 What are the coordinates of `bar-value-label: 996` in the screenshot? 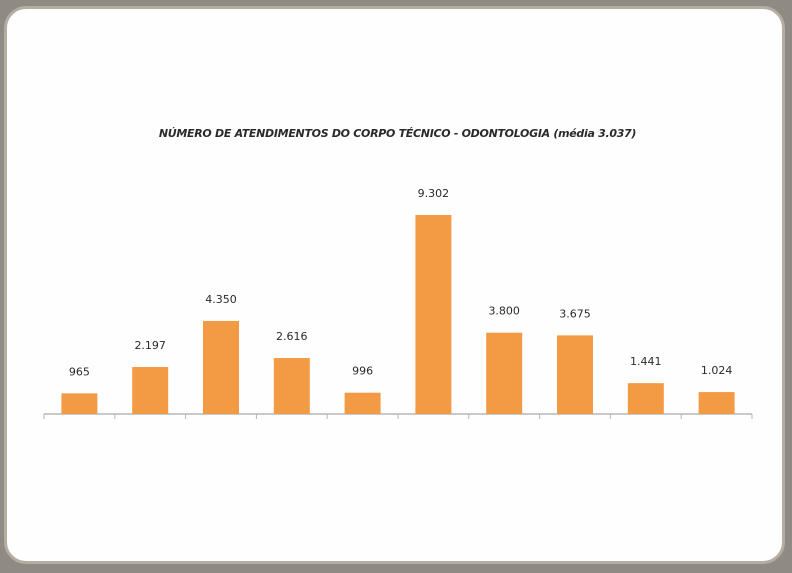 It's located at (362, 371).